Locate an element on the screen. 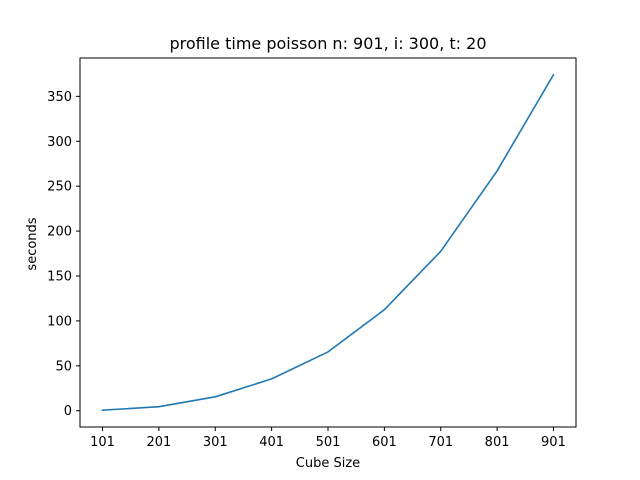  x-tick-label: 901 is located at coordinates (553, 442).